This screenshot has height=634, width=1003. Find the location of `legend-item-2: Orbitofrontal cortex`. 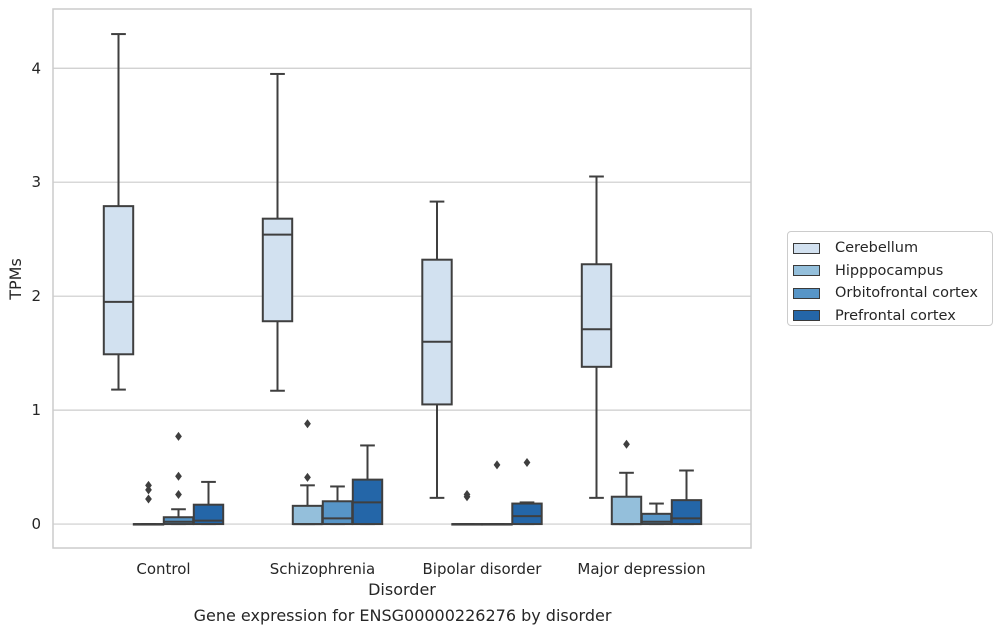

legend-item-2: Orbitofrontal cortex is located at coordinates (892, 293).